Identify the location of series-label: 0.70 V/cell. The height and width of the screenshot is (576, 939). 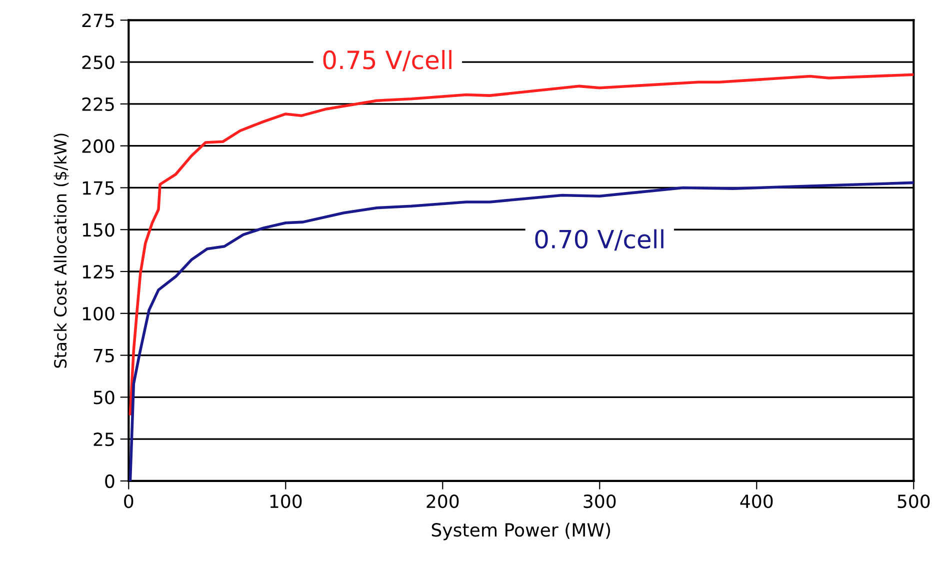
(599, 240).